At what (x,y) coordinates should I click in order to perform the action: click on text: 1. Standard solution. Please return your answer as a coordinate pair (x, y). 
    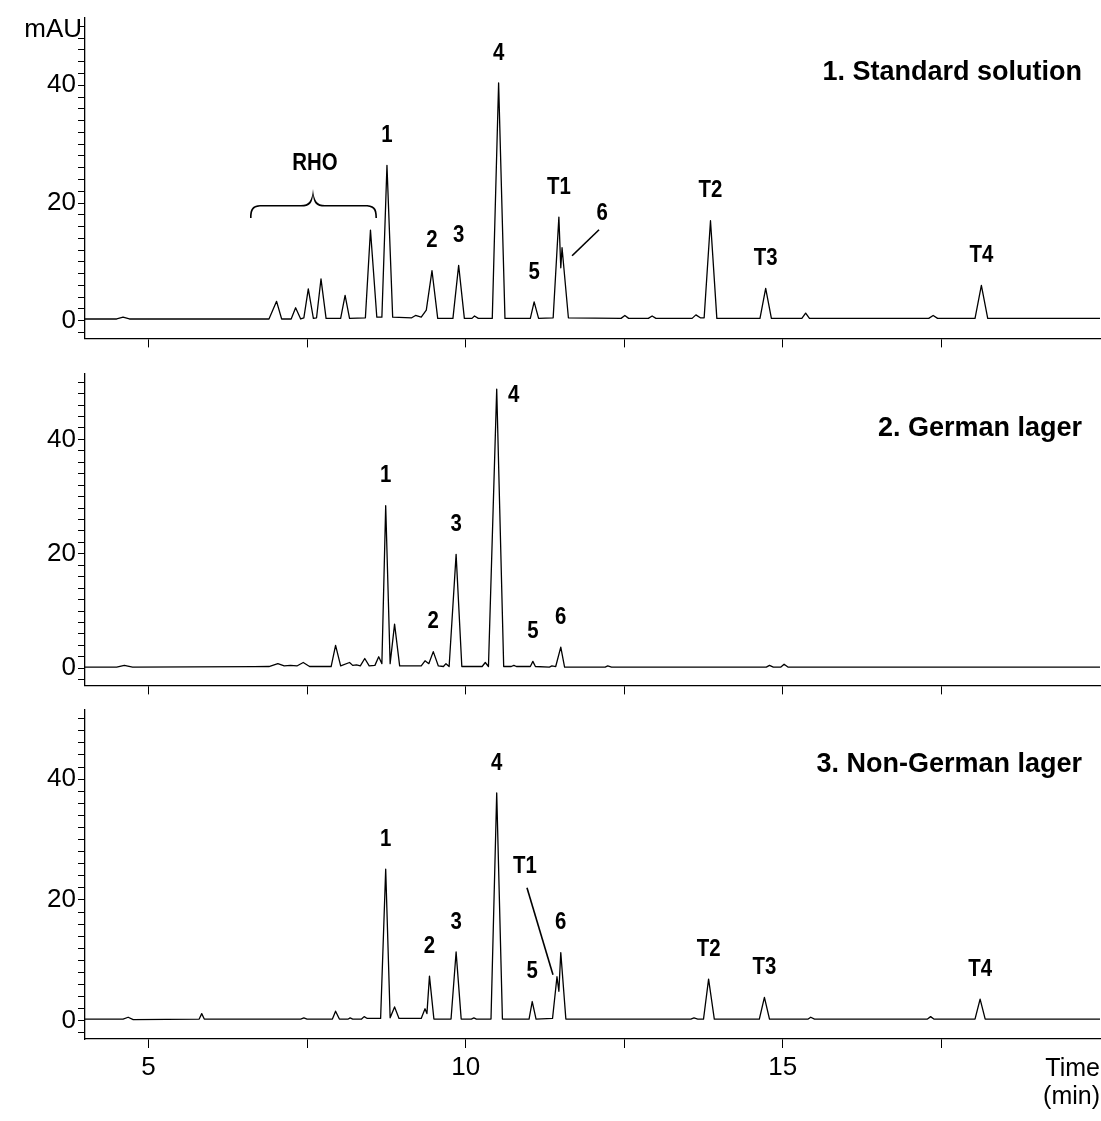
    Looking at the image, I should click on (952, 71).